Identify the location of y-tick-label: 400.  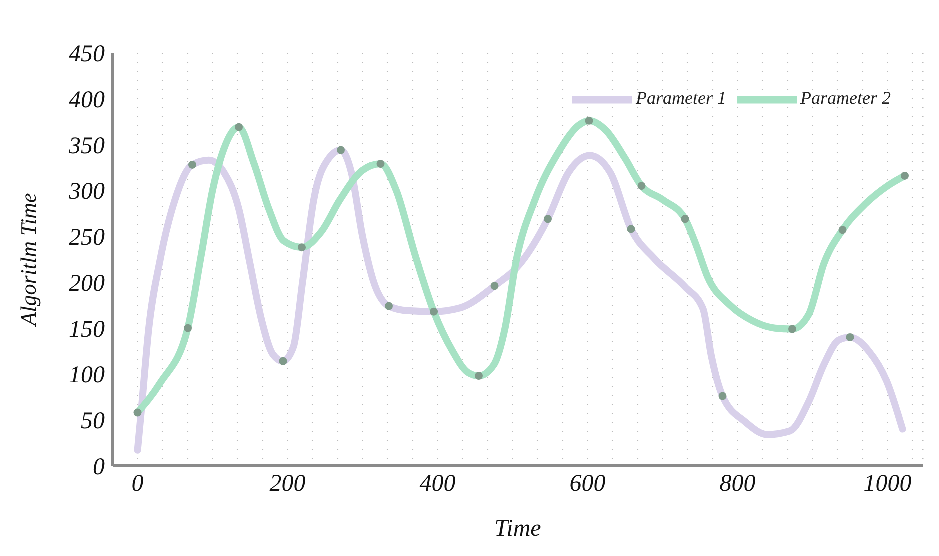
(87, 100).